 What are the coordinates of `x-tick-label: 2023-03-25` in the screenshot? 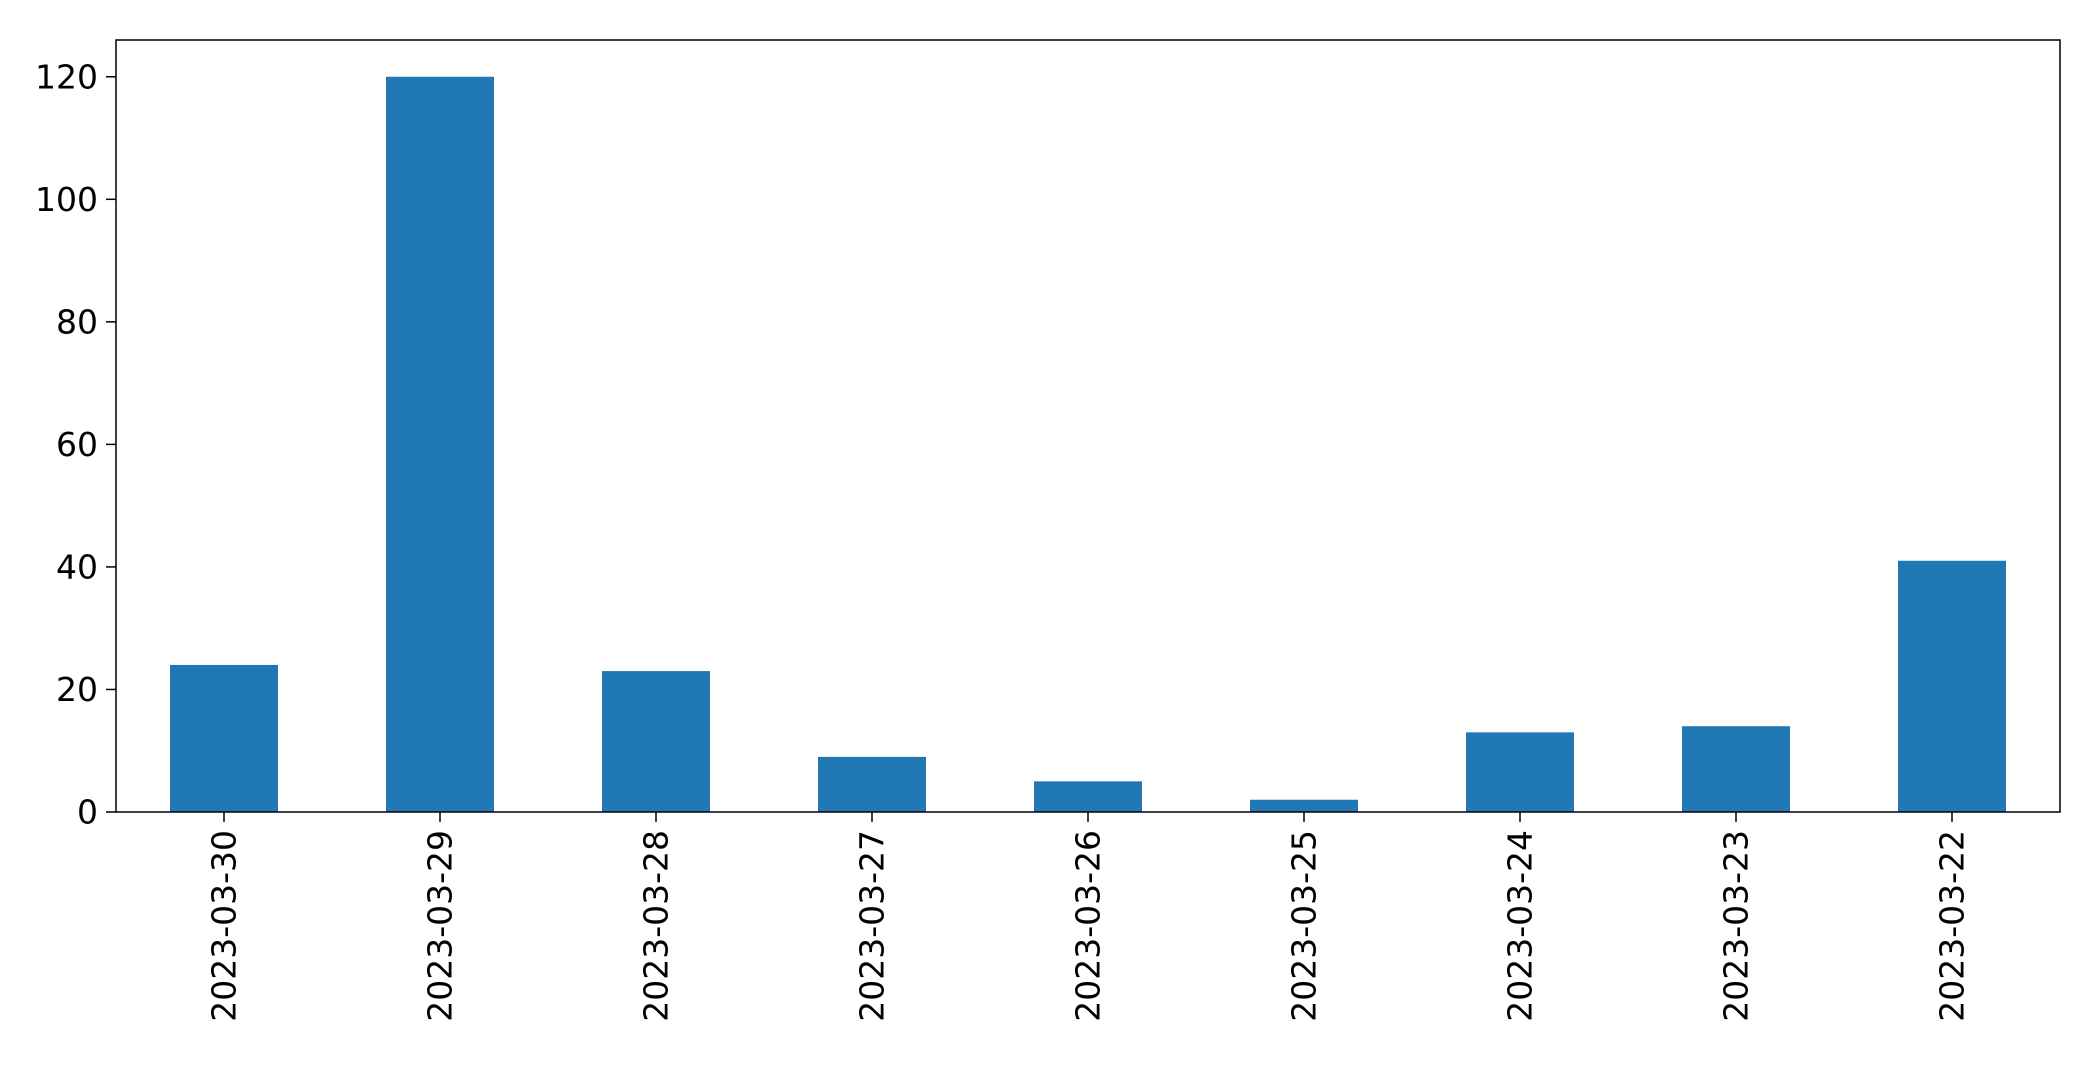 It's located at (1304, 926).